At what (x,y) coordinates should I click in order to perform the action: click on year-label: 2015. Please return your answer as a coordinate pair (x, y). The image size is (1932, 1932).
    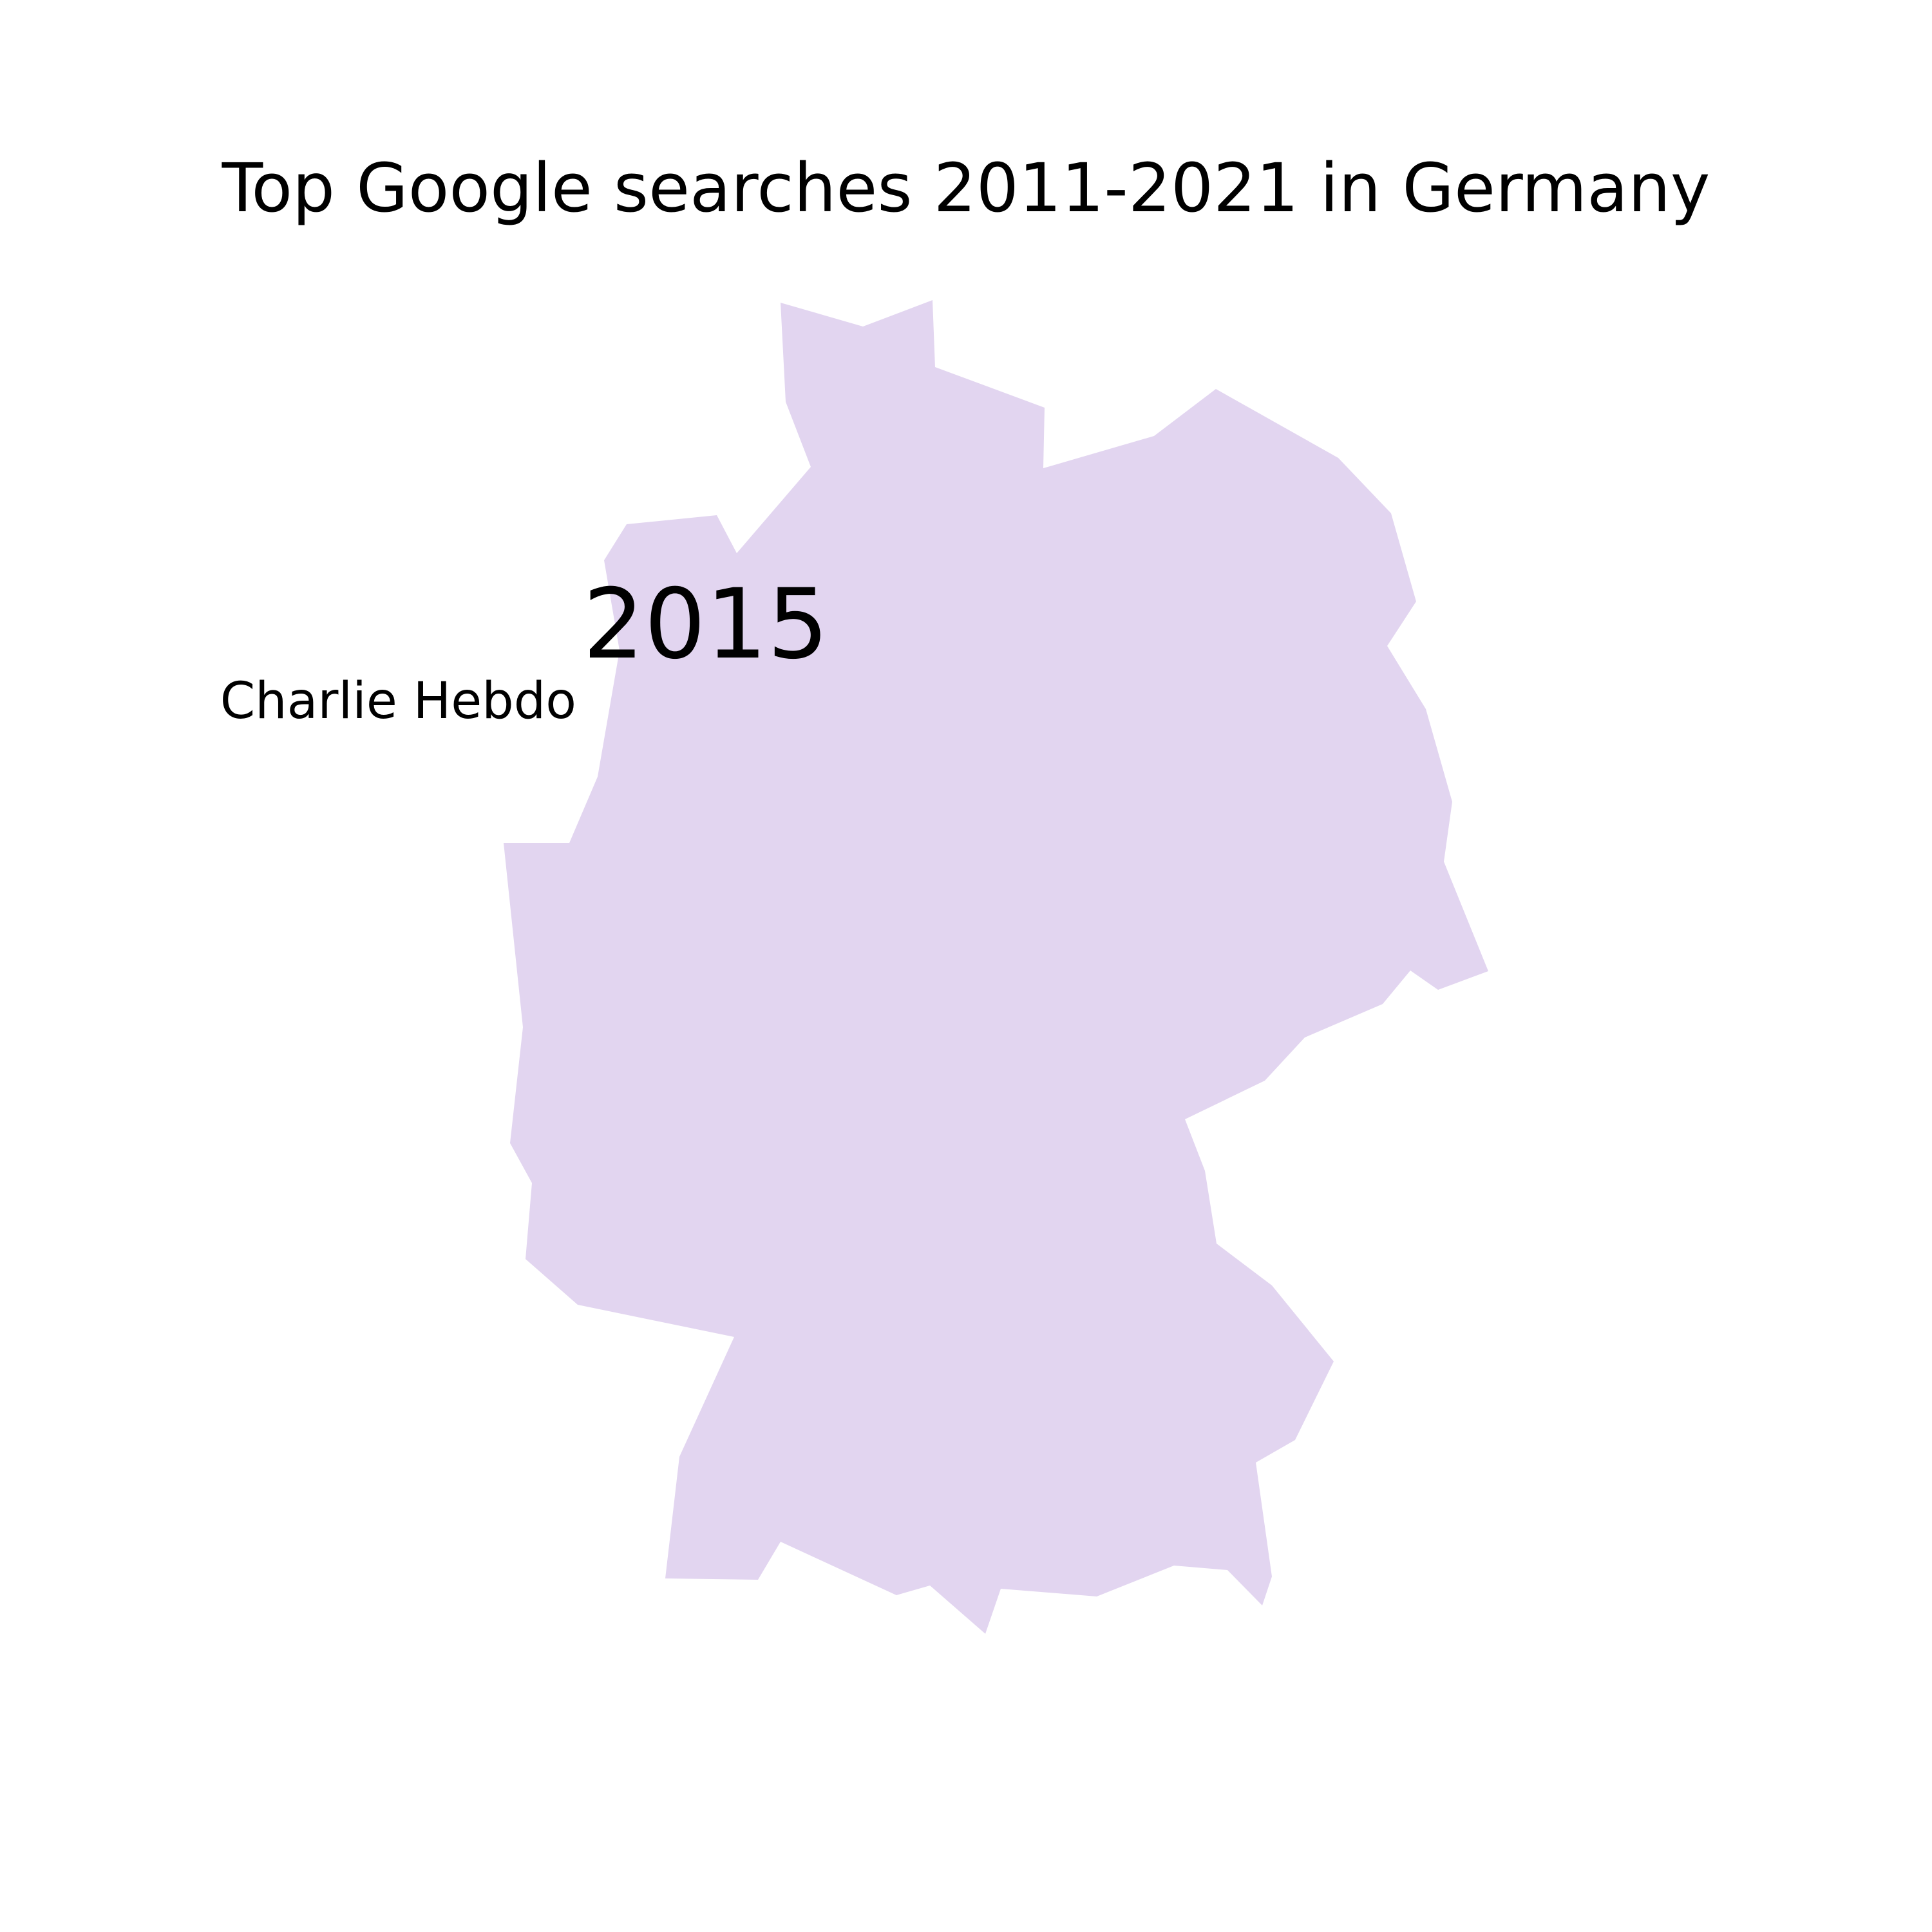
    Looking at the image, I should click on (706, 625).